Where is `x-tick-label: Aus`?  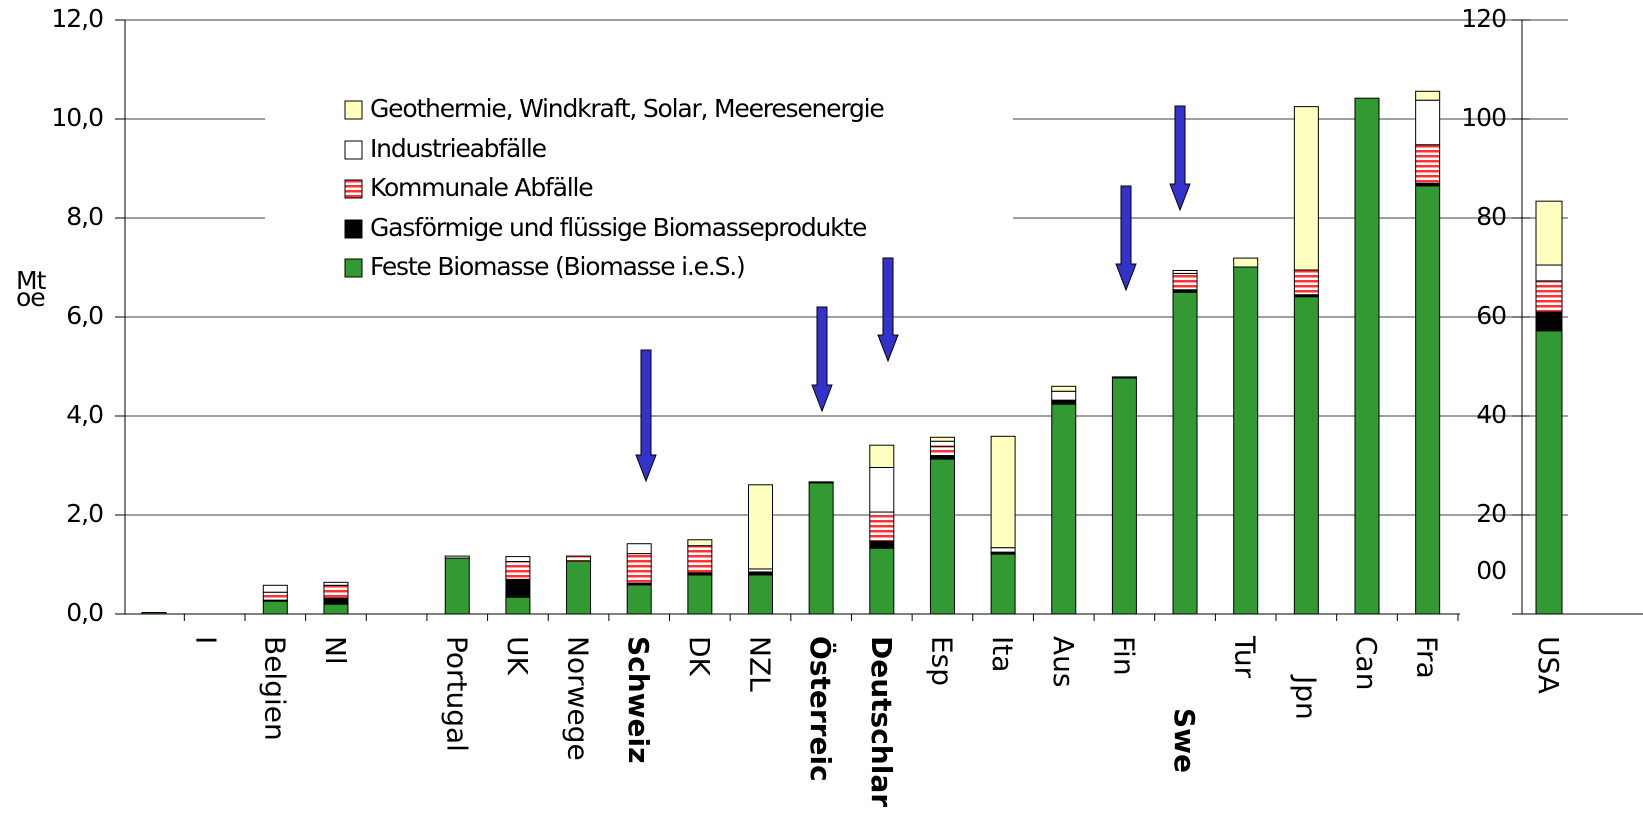
x-tick-label: Aus is located at coordinates (1063, 662).